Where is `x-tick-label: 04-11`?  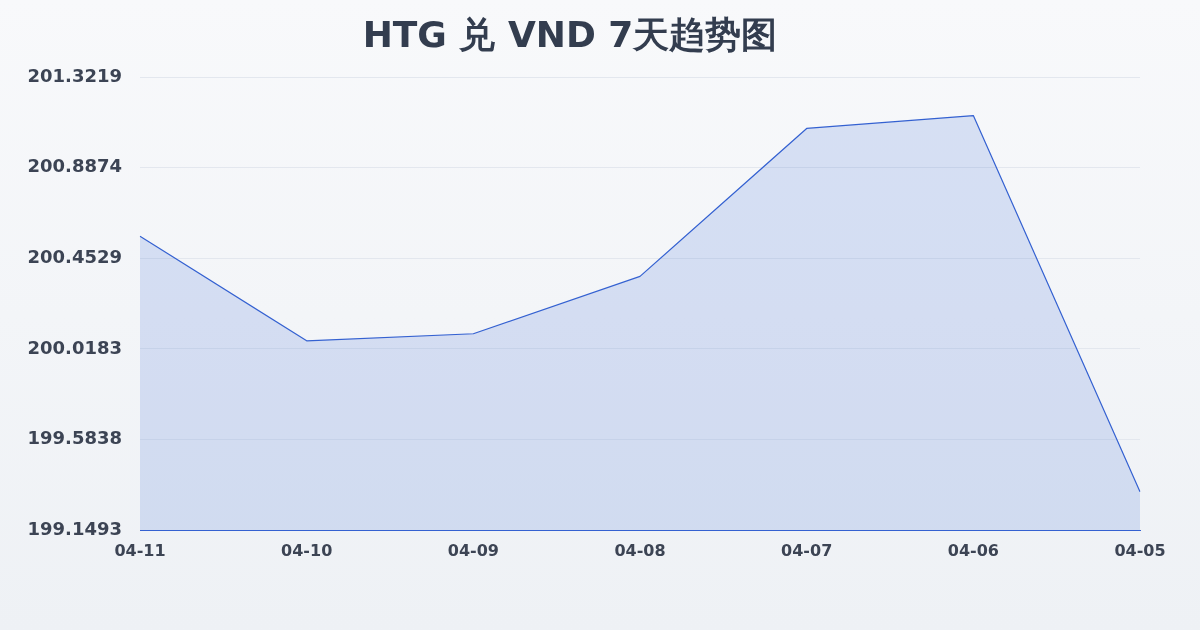 x-tick-label: 04-11 is located at coordinates (140, 550).